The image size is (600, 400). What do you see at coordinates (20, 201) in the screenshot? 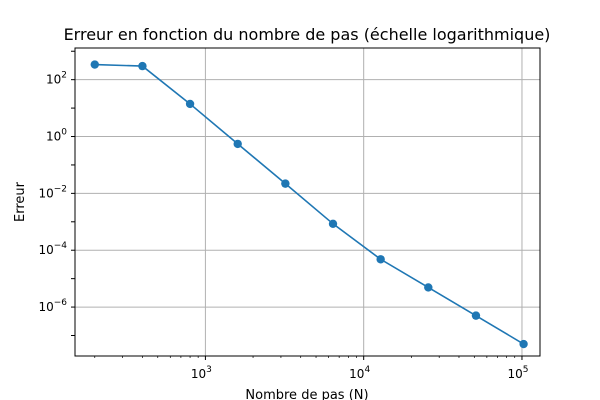
I see `y-axis-label: Erreur` at bounding box center [20, 201].